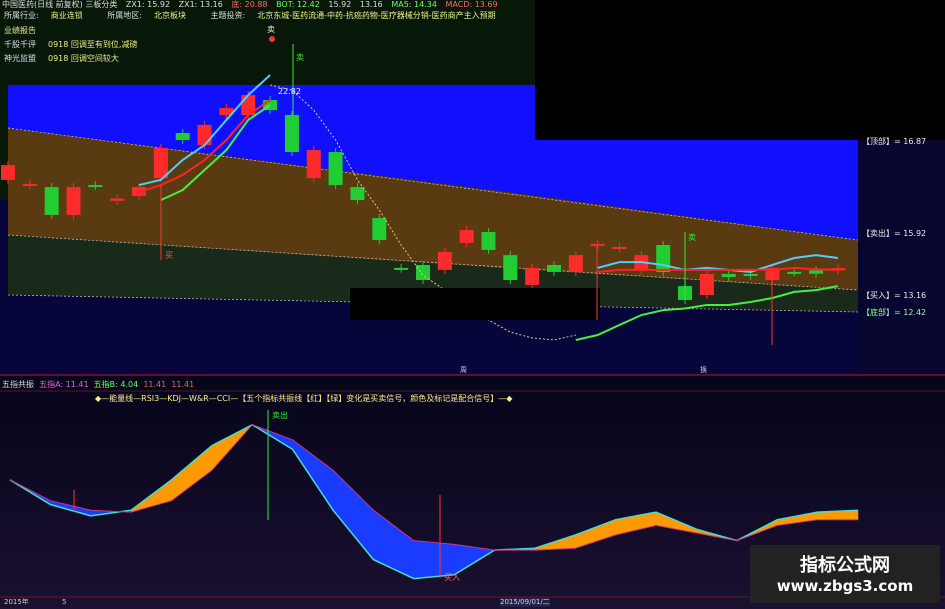  I want to click on buy-marker: 买, so click(169, 255).